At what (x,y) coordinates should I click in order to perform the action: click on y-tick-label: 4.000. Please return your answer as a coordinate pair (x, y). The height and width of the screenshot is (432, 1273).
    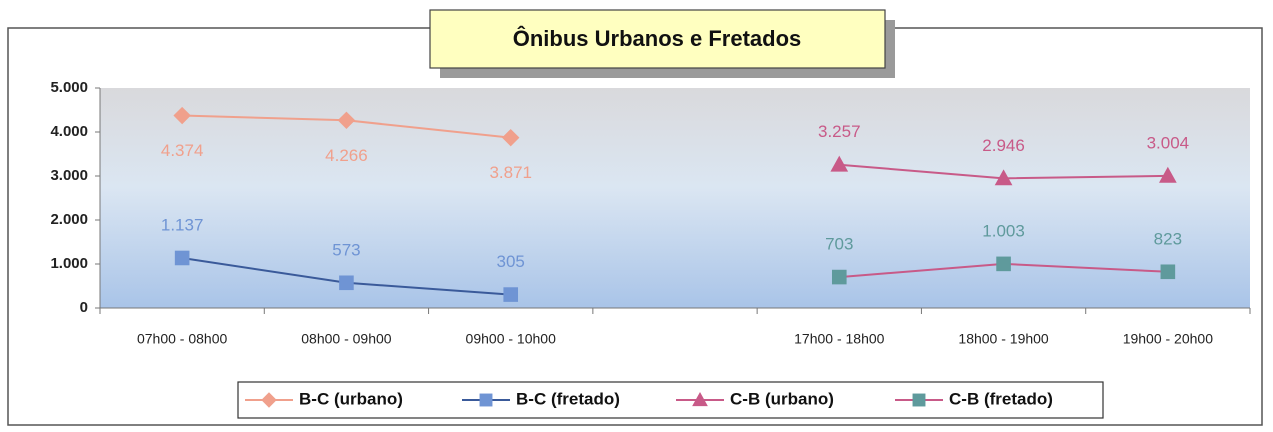
    Looking at the image, I should click on (69, 131).